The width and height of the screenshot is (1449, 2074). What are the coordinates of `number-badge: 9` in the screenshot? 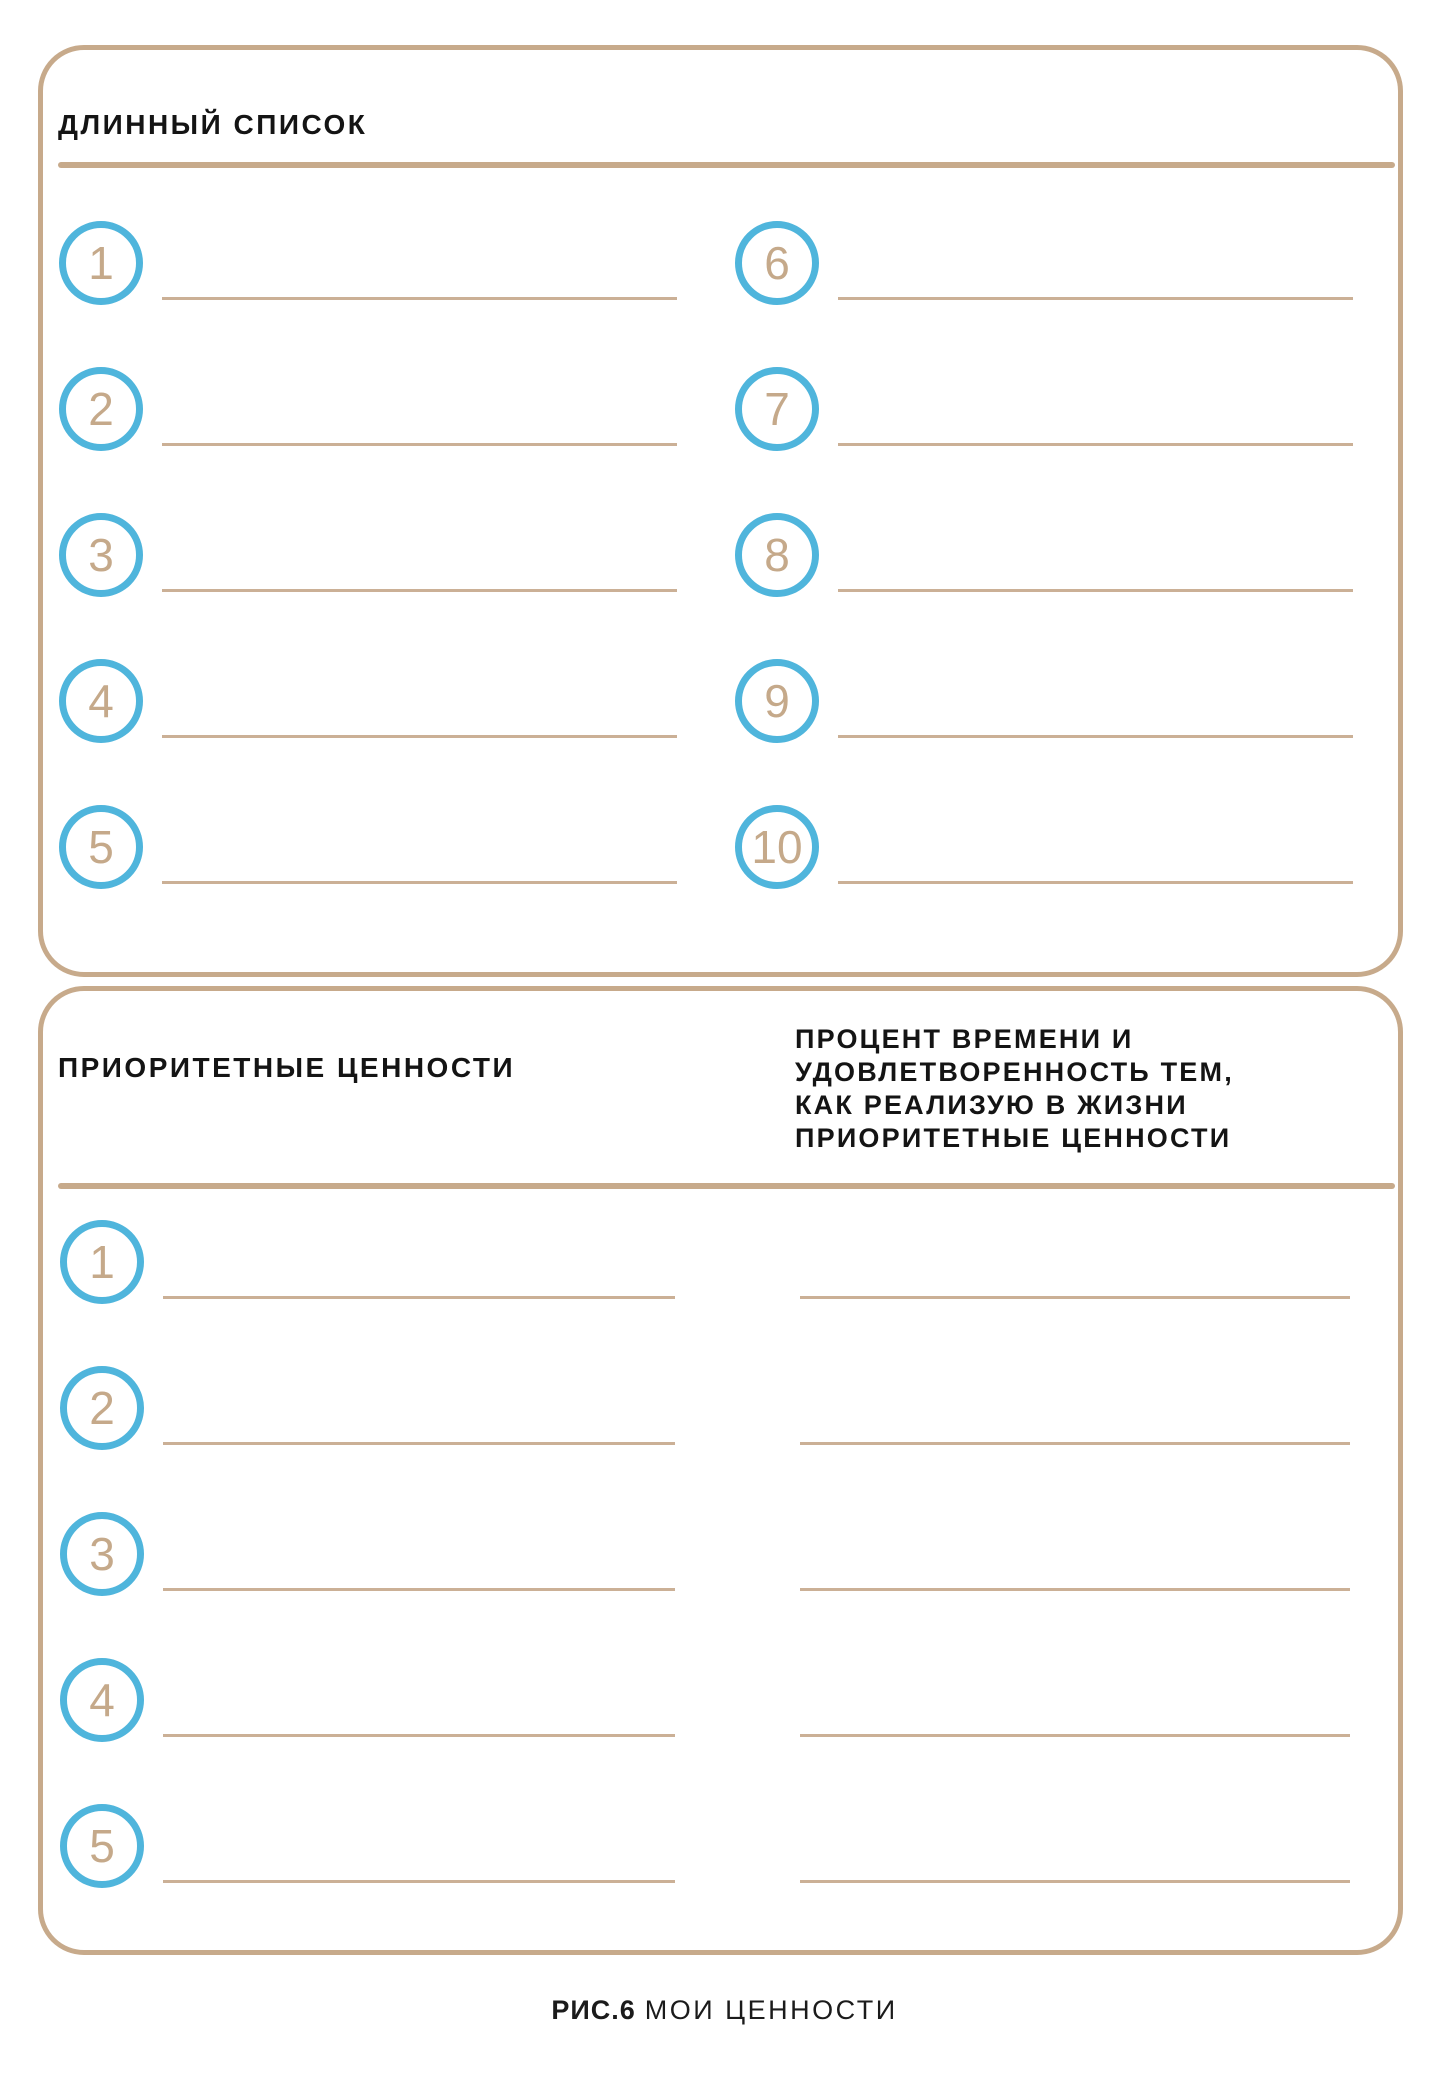 It's located at (777, 701).